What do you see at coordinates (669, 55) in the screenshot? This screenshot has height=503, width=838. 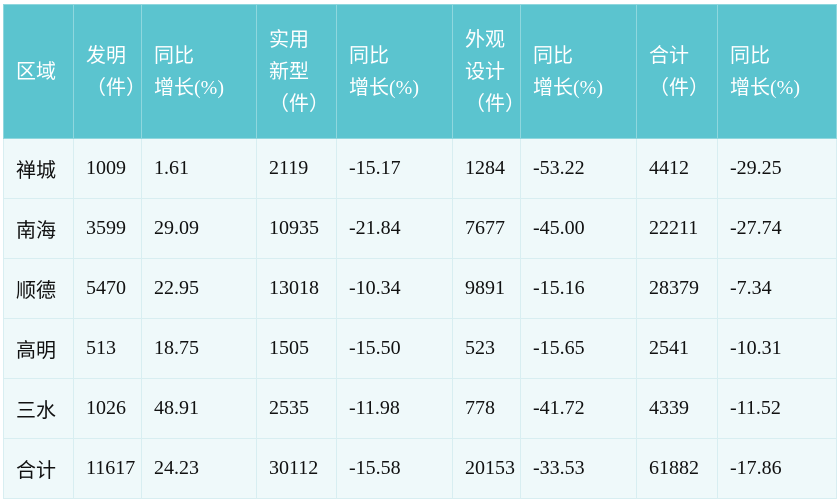 I see `header-line: 合计` at bounding box center [669, 55].